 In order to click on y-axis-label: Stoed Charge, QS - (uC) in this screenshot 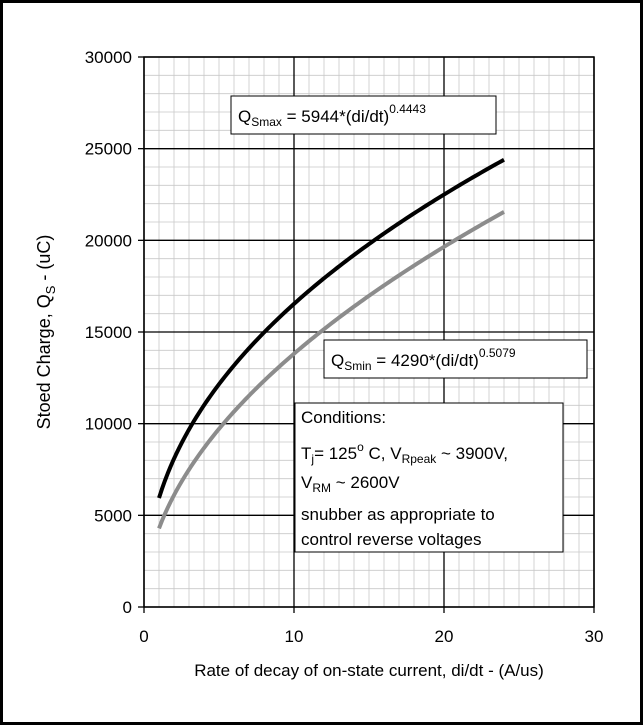, I will do `click(46, 332)`.